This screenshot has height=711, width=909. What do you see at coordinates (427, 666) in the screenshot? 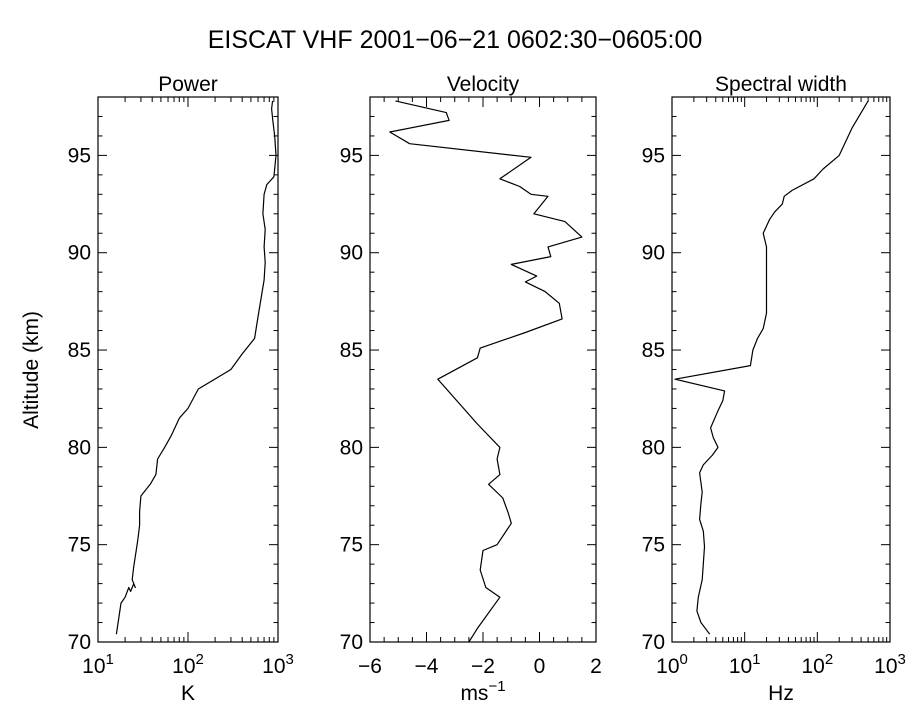
I see `x-tick-label: −4` at bounding box center [427, 666].